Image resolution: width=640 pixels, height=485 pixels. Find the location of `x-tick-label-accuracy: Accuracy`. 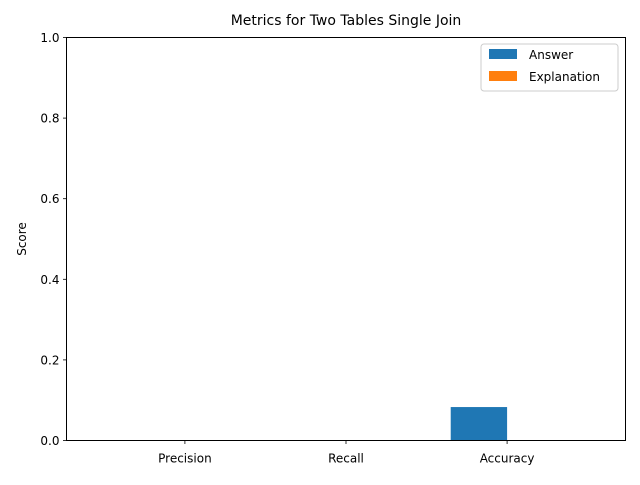

x-tick-label-accuracy: Accuracy is located at coordinates (507, 459).